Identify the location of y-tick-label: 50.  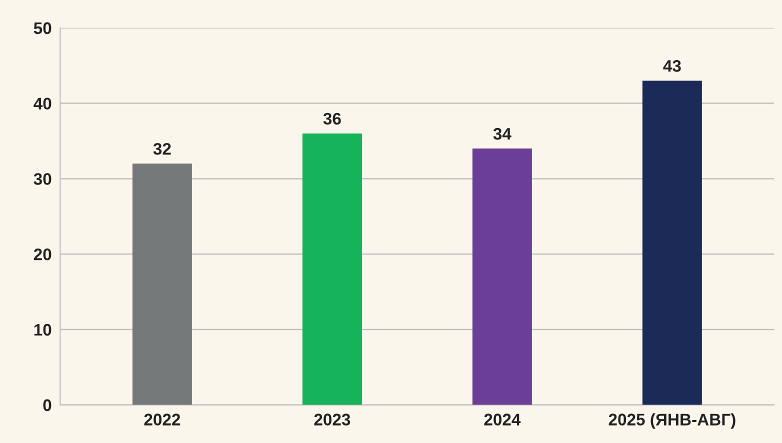
(43, 28).